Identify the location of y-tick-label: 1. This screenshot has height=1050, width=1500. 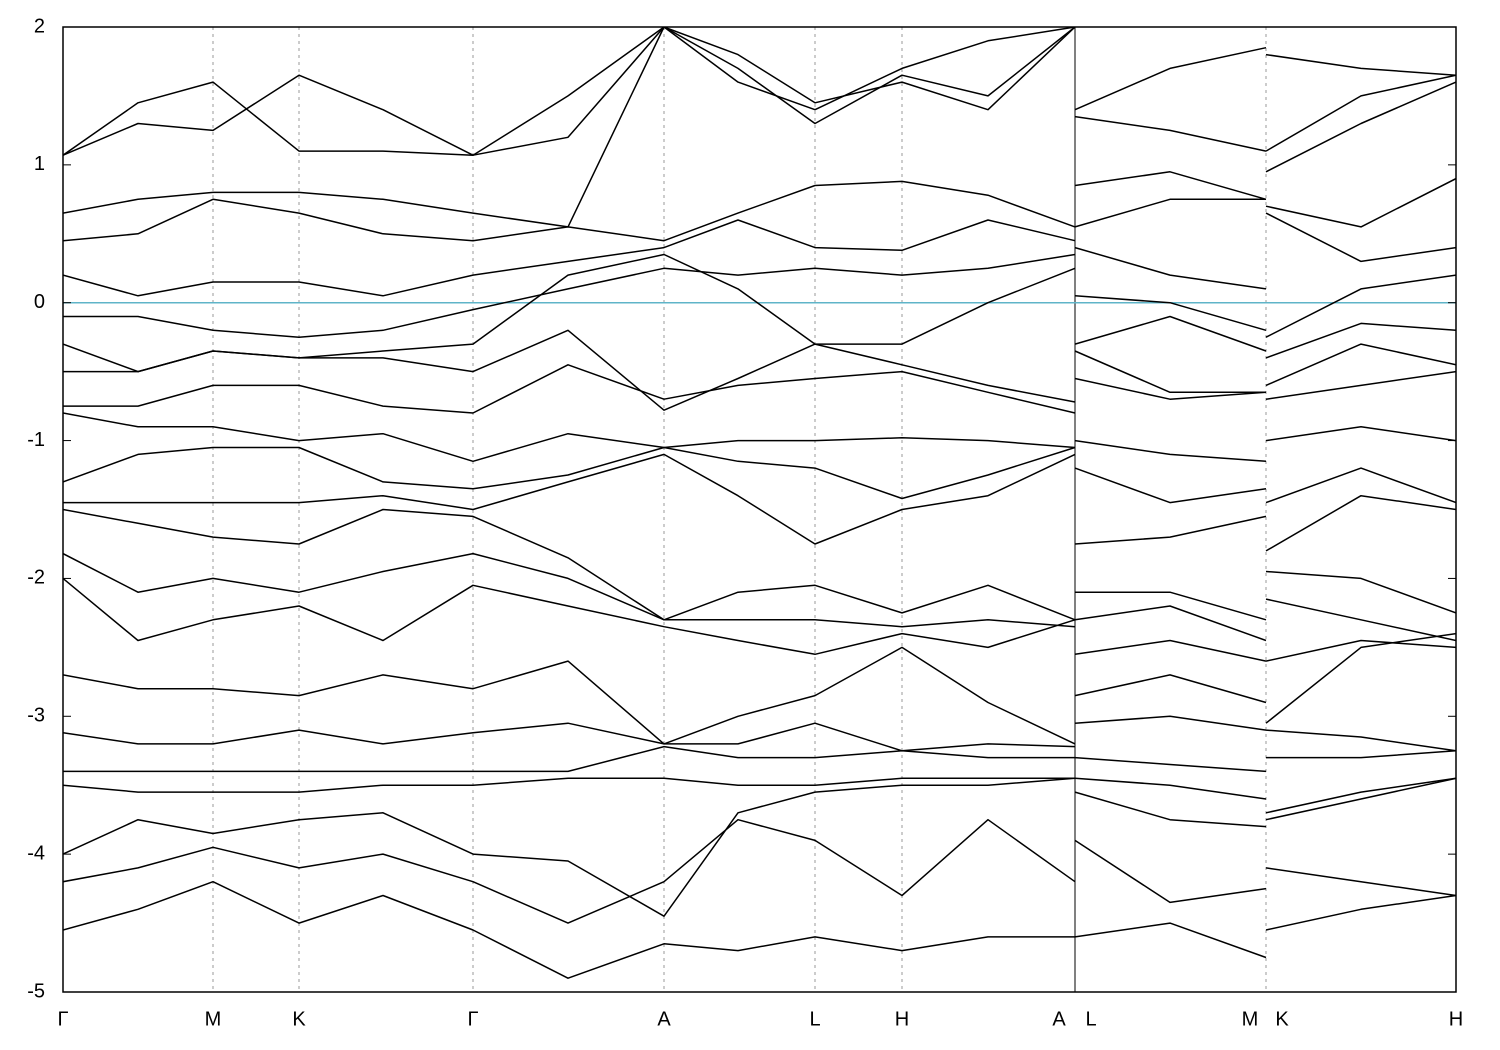
(39, 164).